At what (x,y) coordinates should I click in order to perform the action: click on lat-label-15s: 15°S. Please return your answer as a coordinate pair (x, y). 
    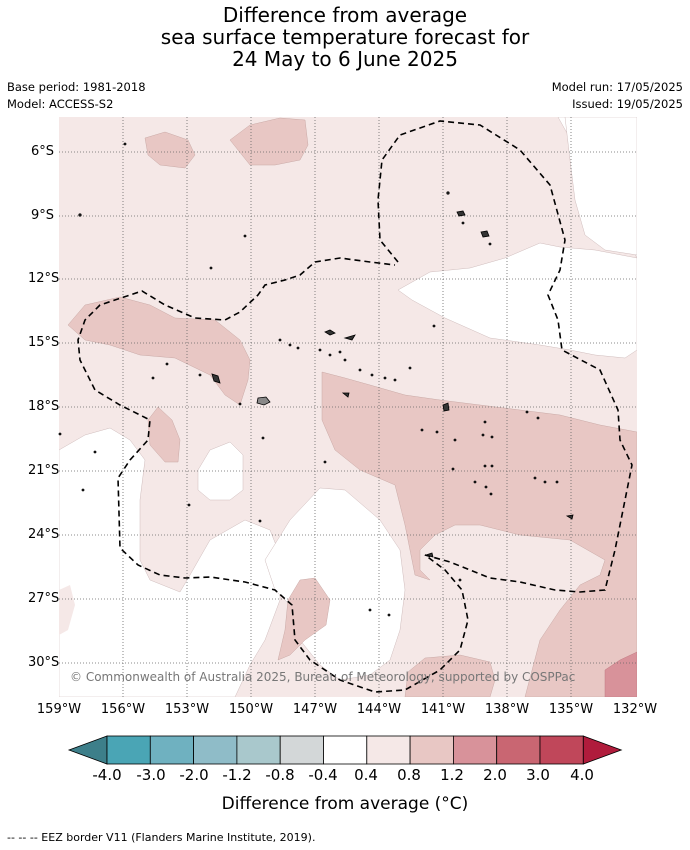
    Looking at the image, I should click on (44, 342).